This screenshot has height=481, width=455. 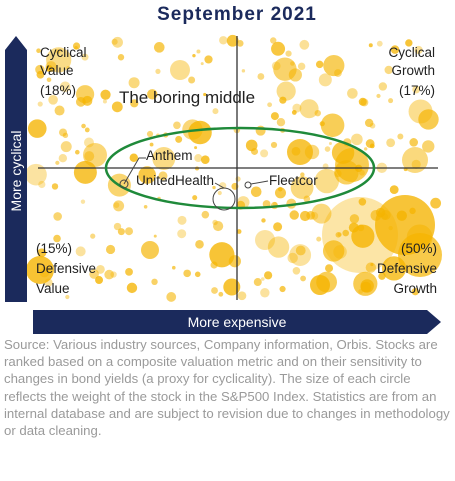 I want to click on title: September 2021, so click(x=237, y=14).